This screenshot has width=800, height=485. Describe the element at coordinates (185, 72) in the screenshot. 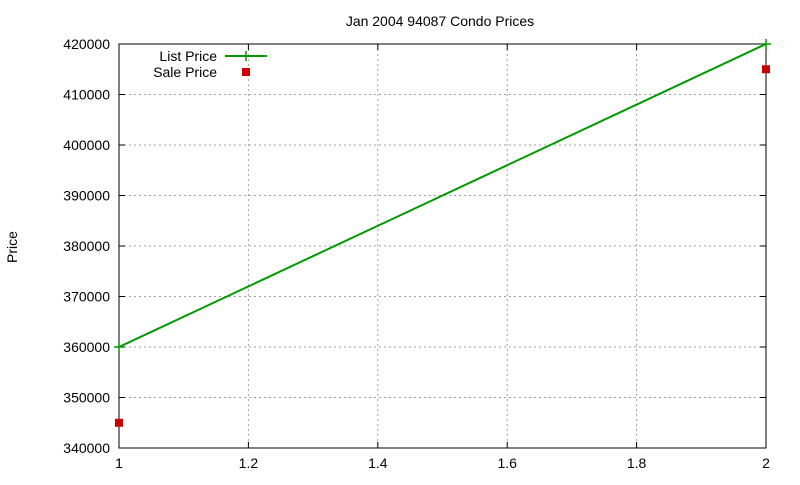

I see `legend-label-sale-price: Sale Price` at that location.